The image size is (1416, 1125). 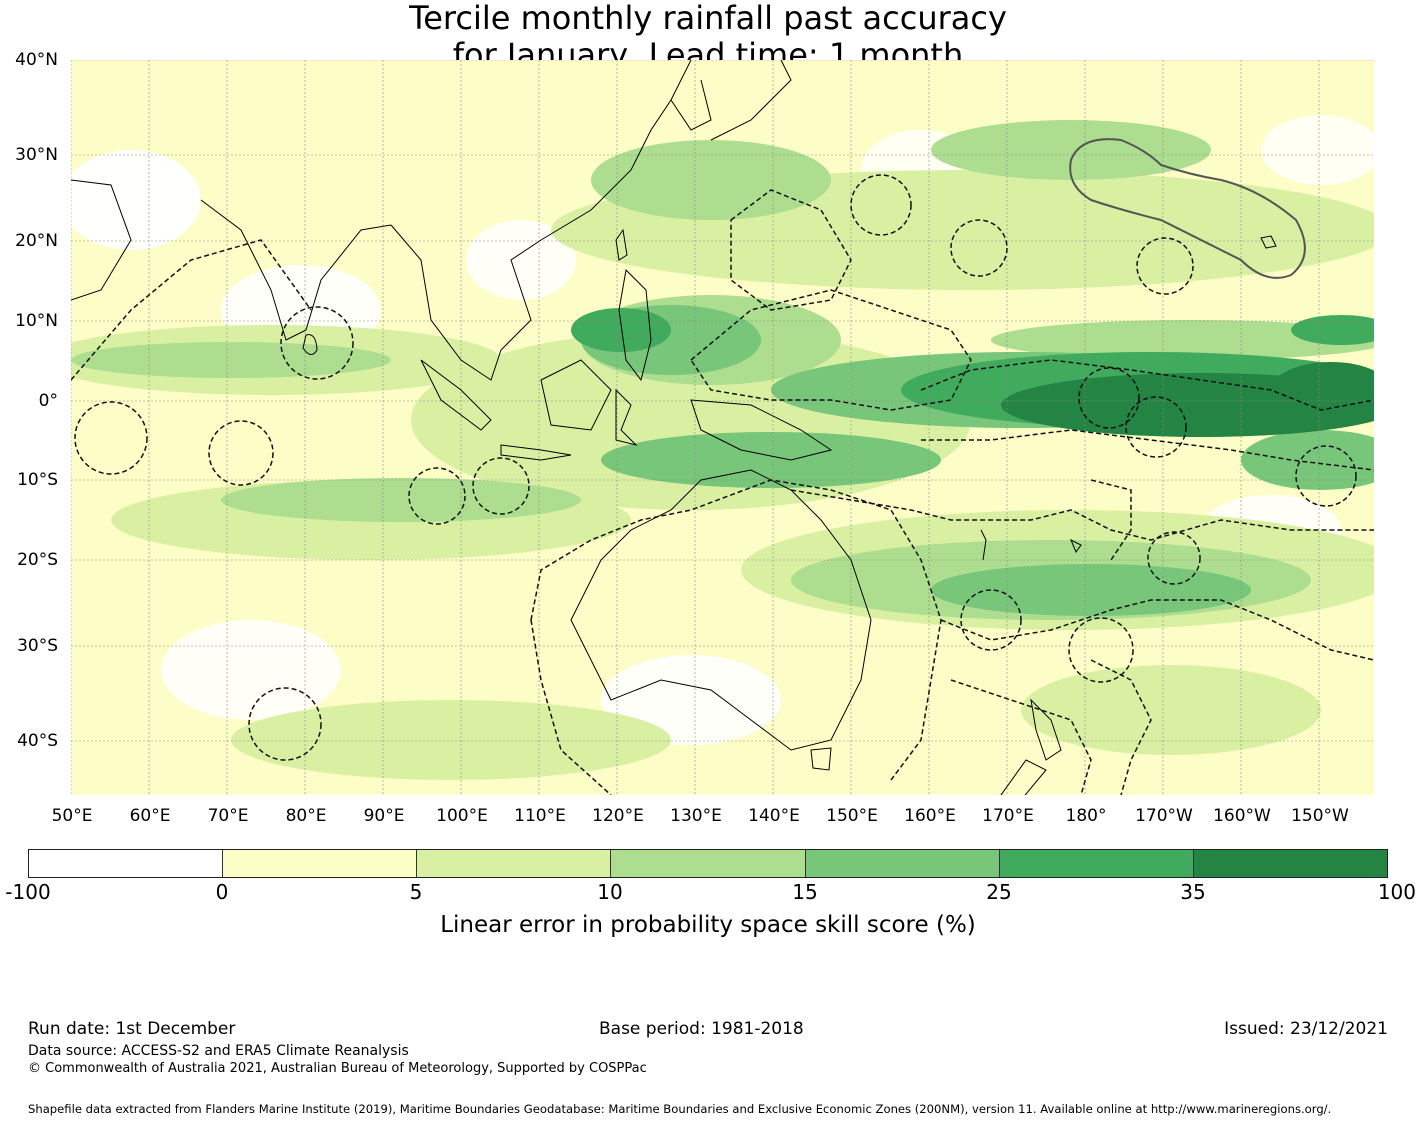 I want to click on coast-fiji, so click(x=1076, y=546).